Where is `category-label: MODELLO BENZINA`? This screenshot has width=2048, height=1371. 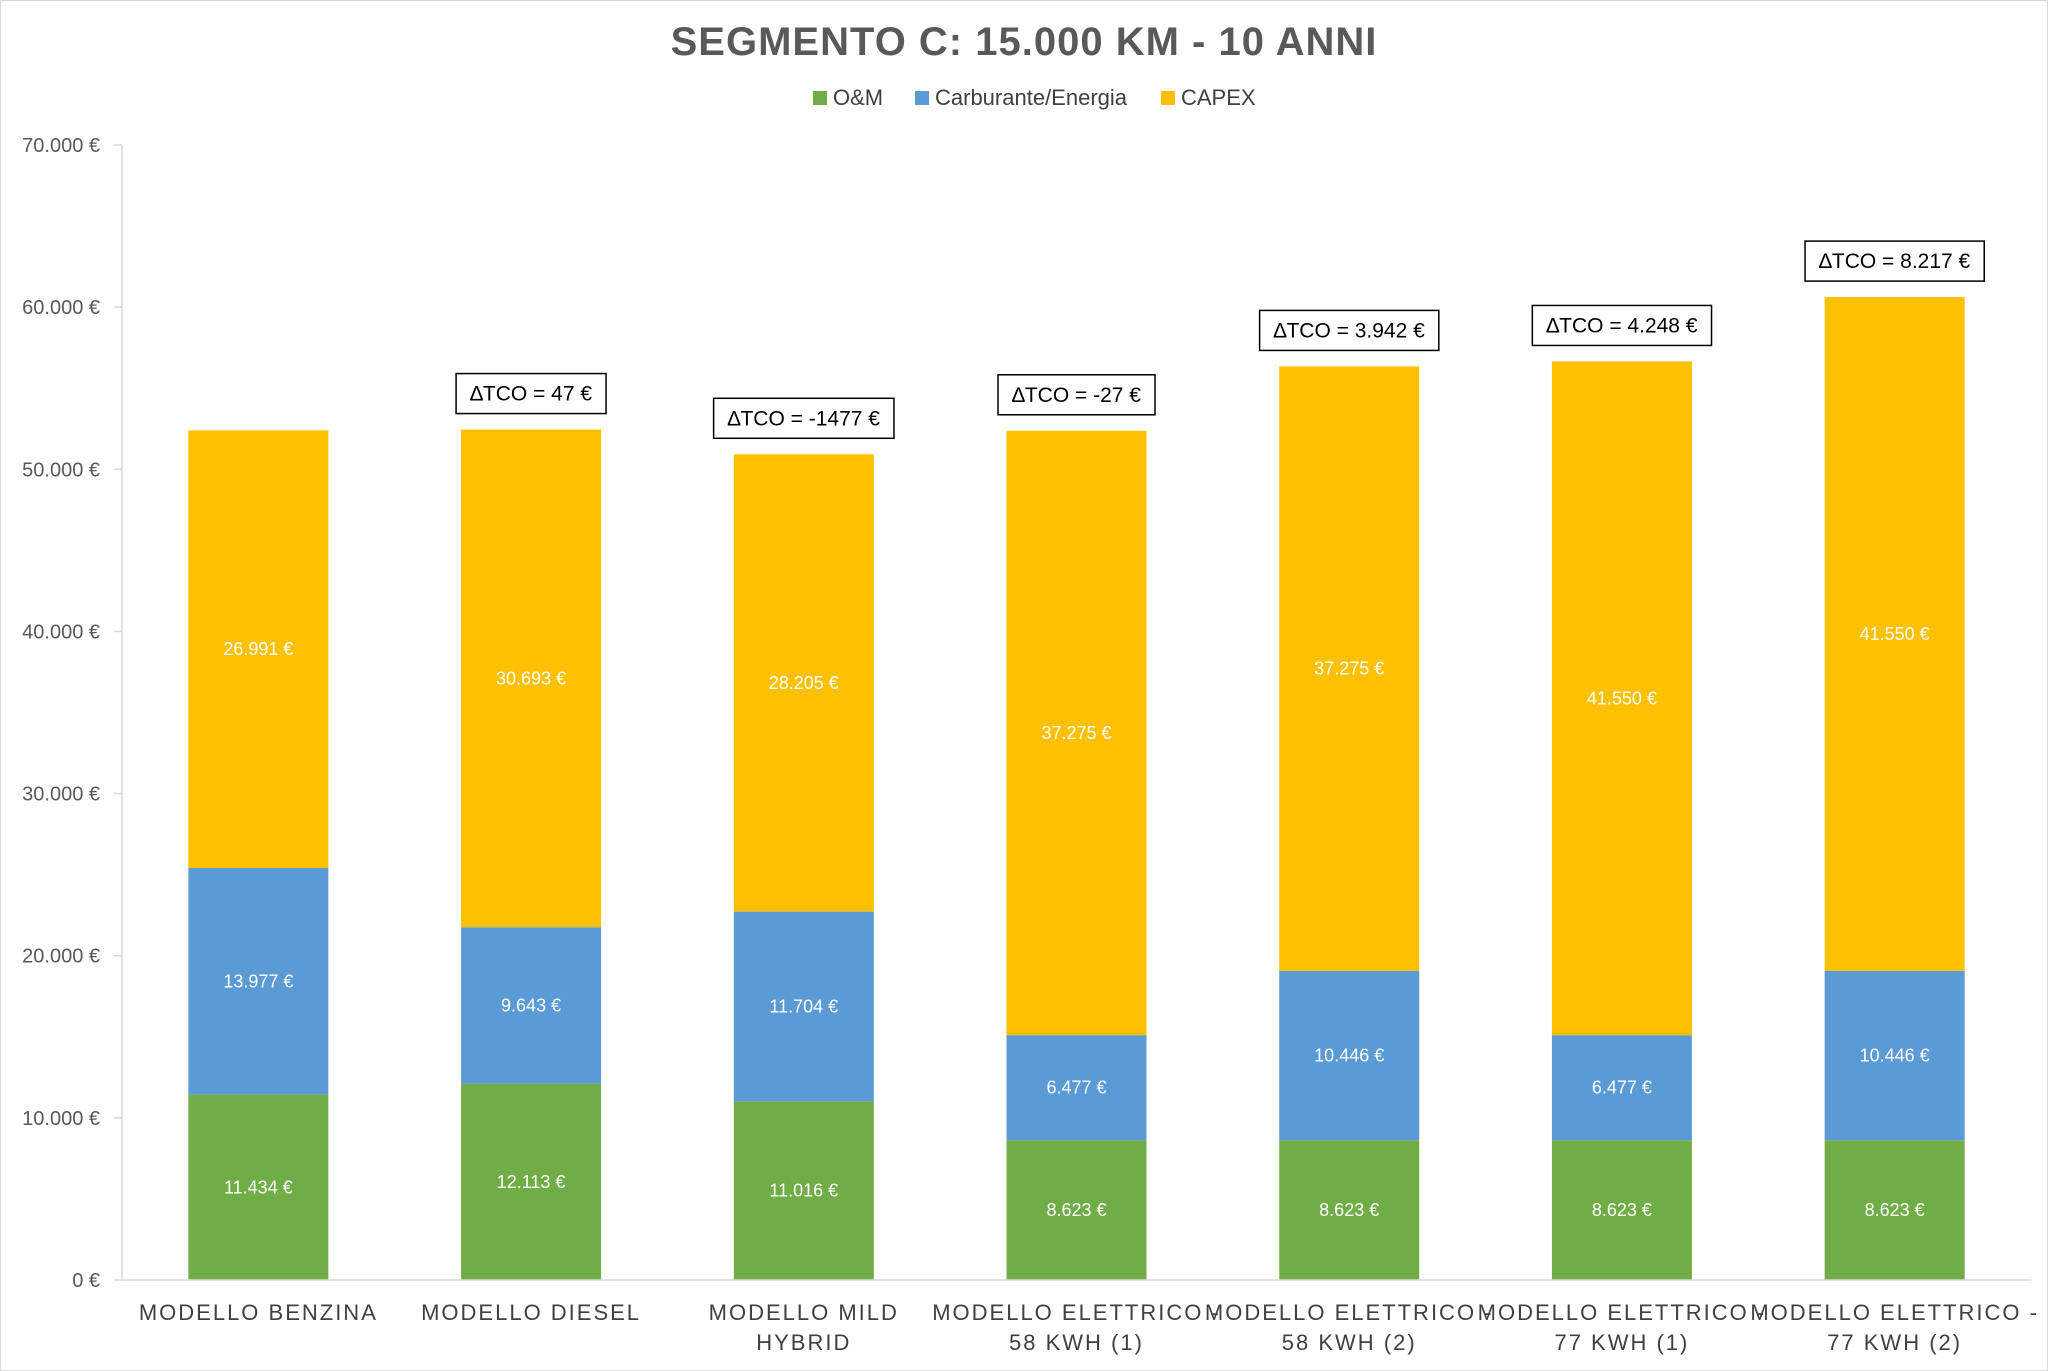 category-label: MODELLO BENZINA is located at coordinates (258, 1312).